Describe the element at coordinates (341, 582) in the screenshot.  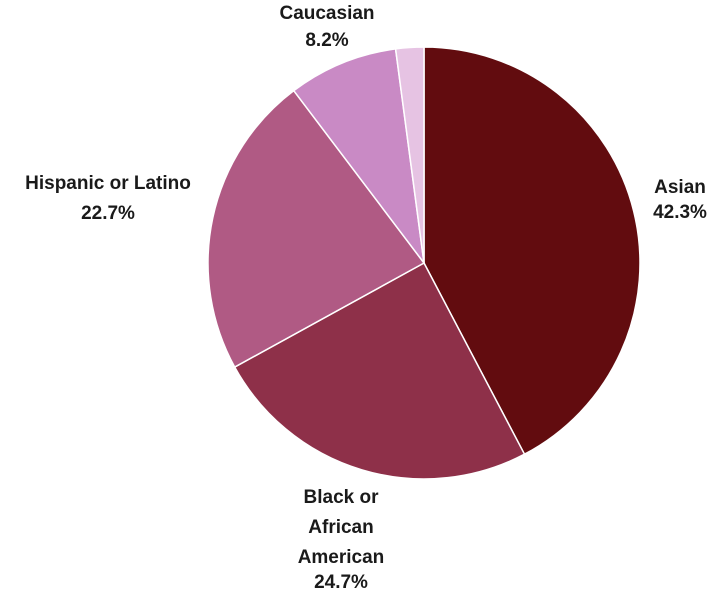
I see `slice-value-black-or-african-american: 24.7%` at that location.